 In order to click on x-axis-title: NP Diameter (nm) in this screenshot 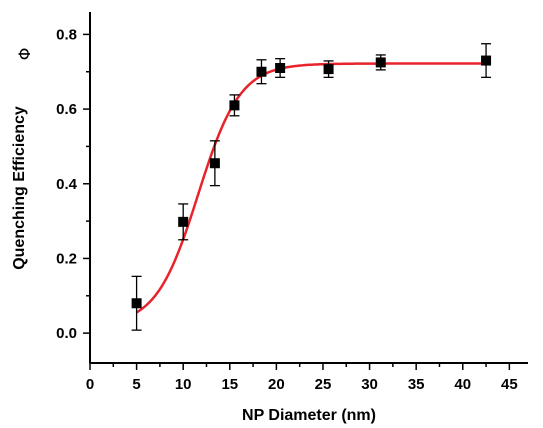, I will do `click(309, 415)`.